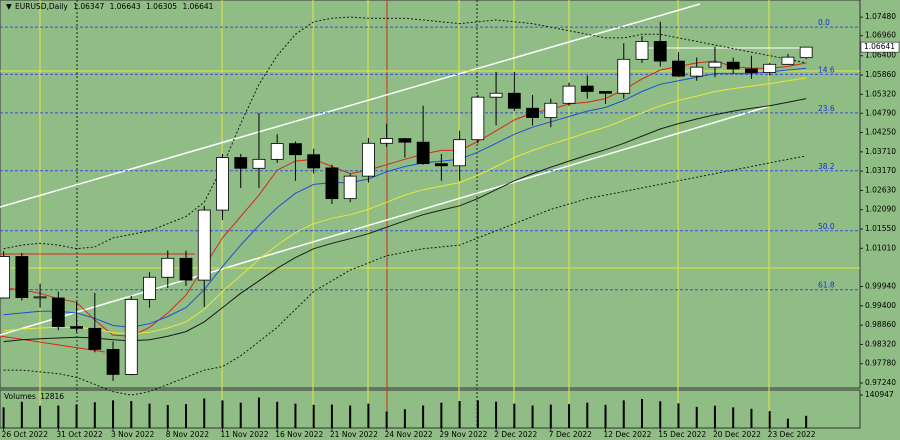 The height and width of the screenshot is (440, 900). What do you see at coordinates (826, 166) in the screenshot?
I see `fib-label: 38.2` at bounding box center [826, 166].